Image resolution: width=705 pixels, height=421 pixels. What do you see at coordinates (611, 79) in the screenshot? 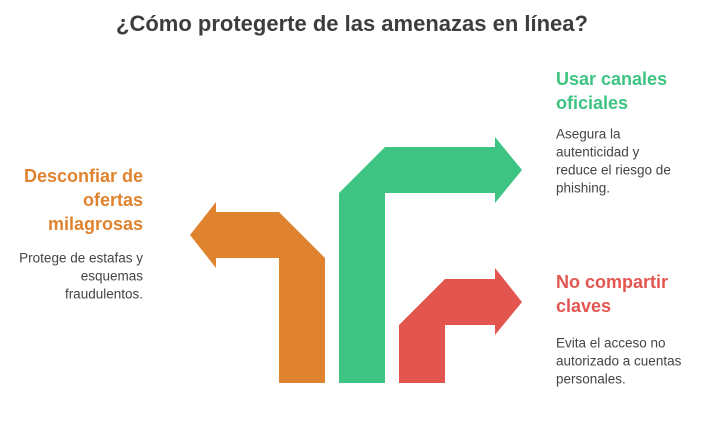
I see `item-heading: Usar canales` at bounding box center [611, 79].